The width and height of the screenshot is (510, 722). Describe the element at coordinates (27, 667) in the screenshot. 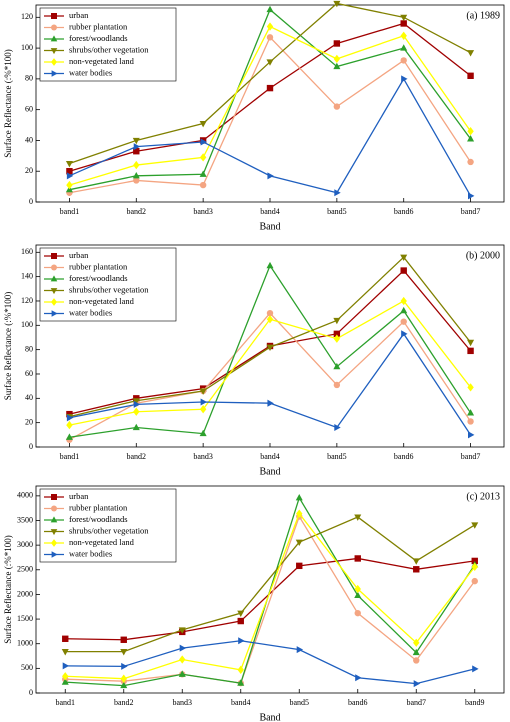

I see `y-tick-label: 500` at that location.